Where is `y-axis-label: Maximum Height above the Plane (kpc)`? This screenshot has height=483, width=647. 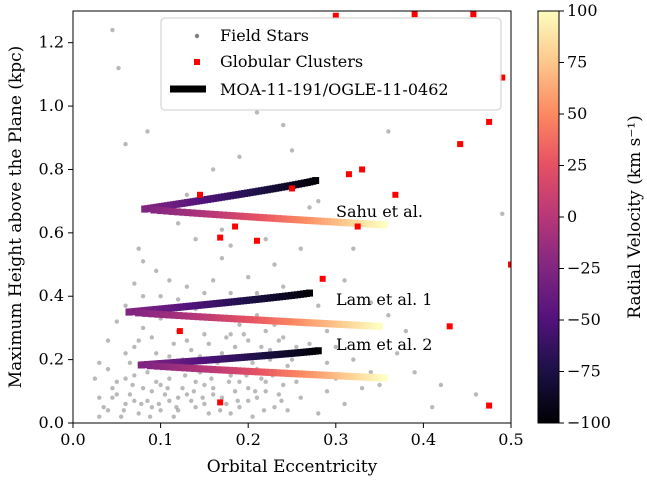 y-axis-label: Maximum Height above the Plane (kpc) is located at coordinates (16, 217).